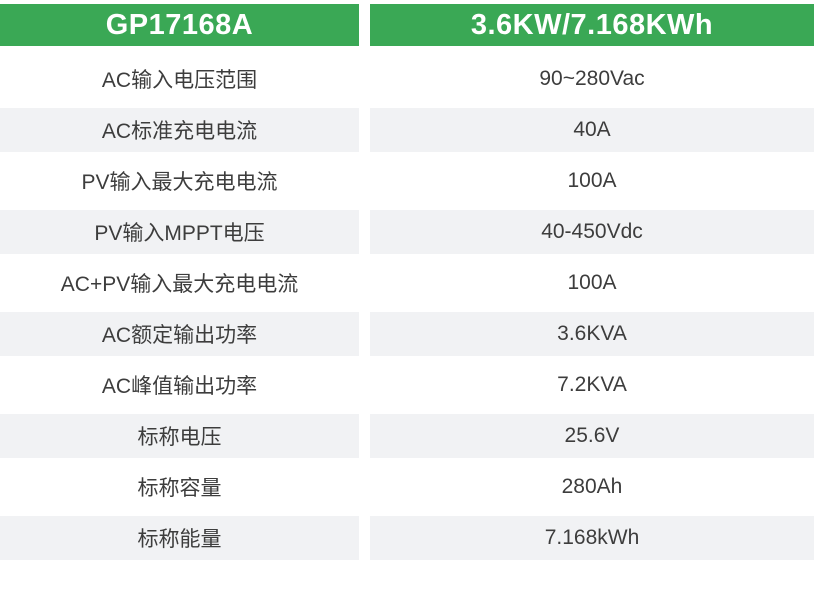 This screenshot has height=610, width=814. What do you see at coordinates (592, 487) in the screenshot?
I see `spec-value: 280Ah` at bounding box center [592, 487].